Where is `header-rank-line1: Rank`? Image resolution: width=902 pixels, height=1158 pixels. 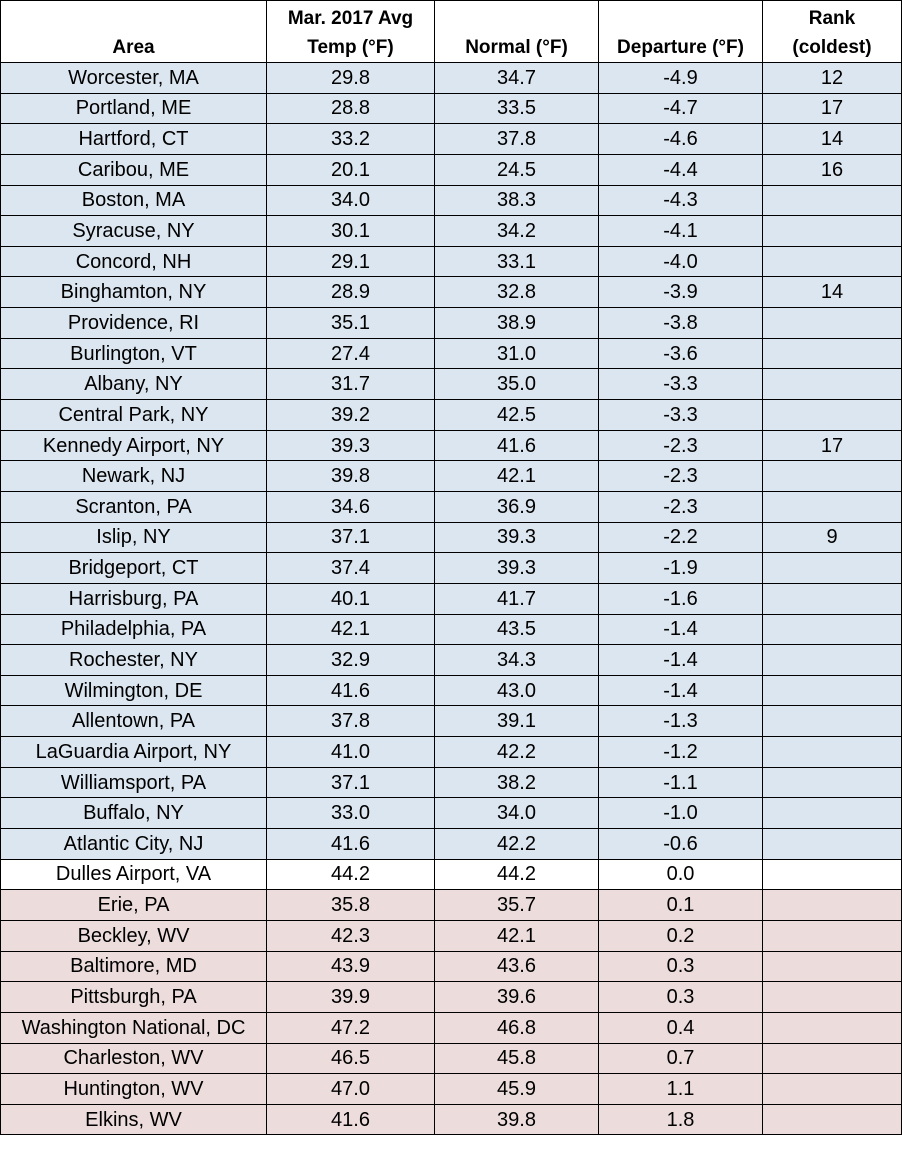 header-rank-line1: Rank is located at coordinates (832, 18).